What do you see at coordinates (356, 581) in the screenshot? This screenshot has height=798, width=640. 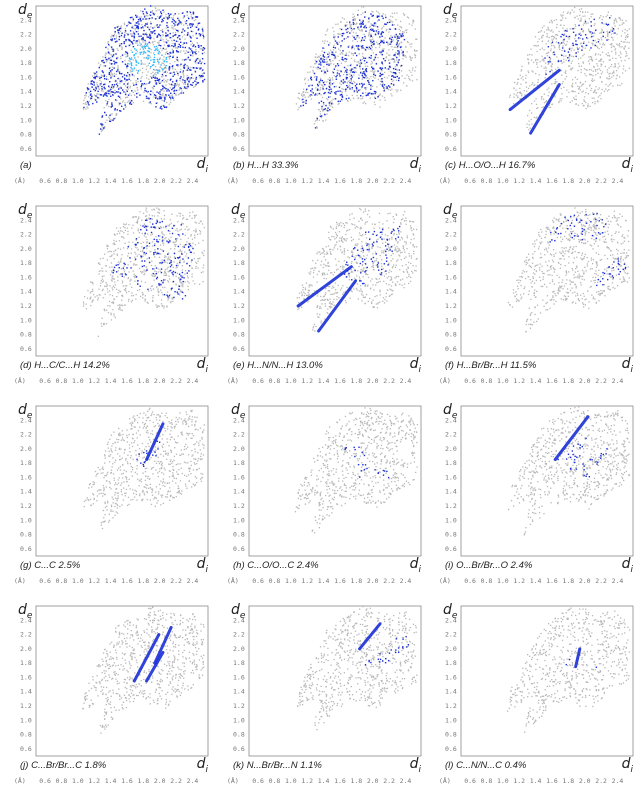 I see `x-tick-label: 1.8` at bounding box center [356, 581].